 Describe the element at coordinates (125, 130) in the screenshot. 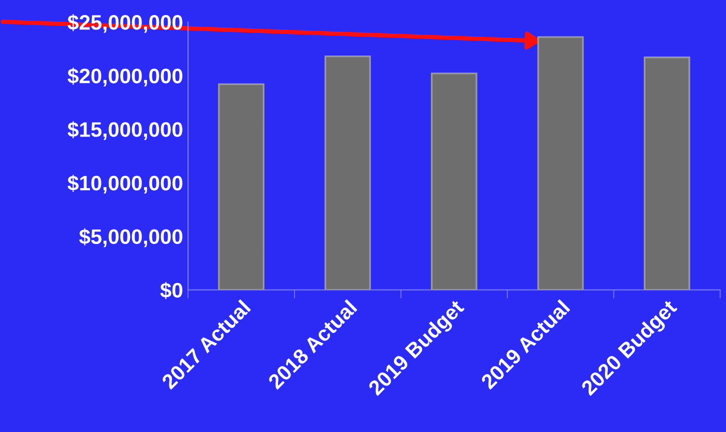

I see `y-tick-label: $15,000,000` at that location.